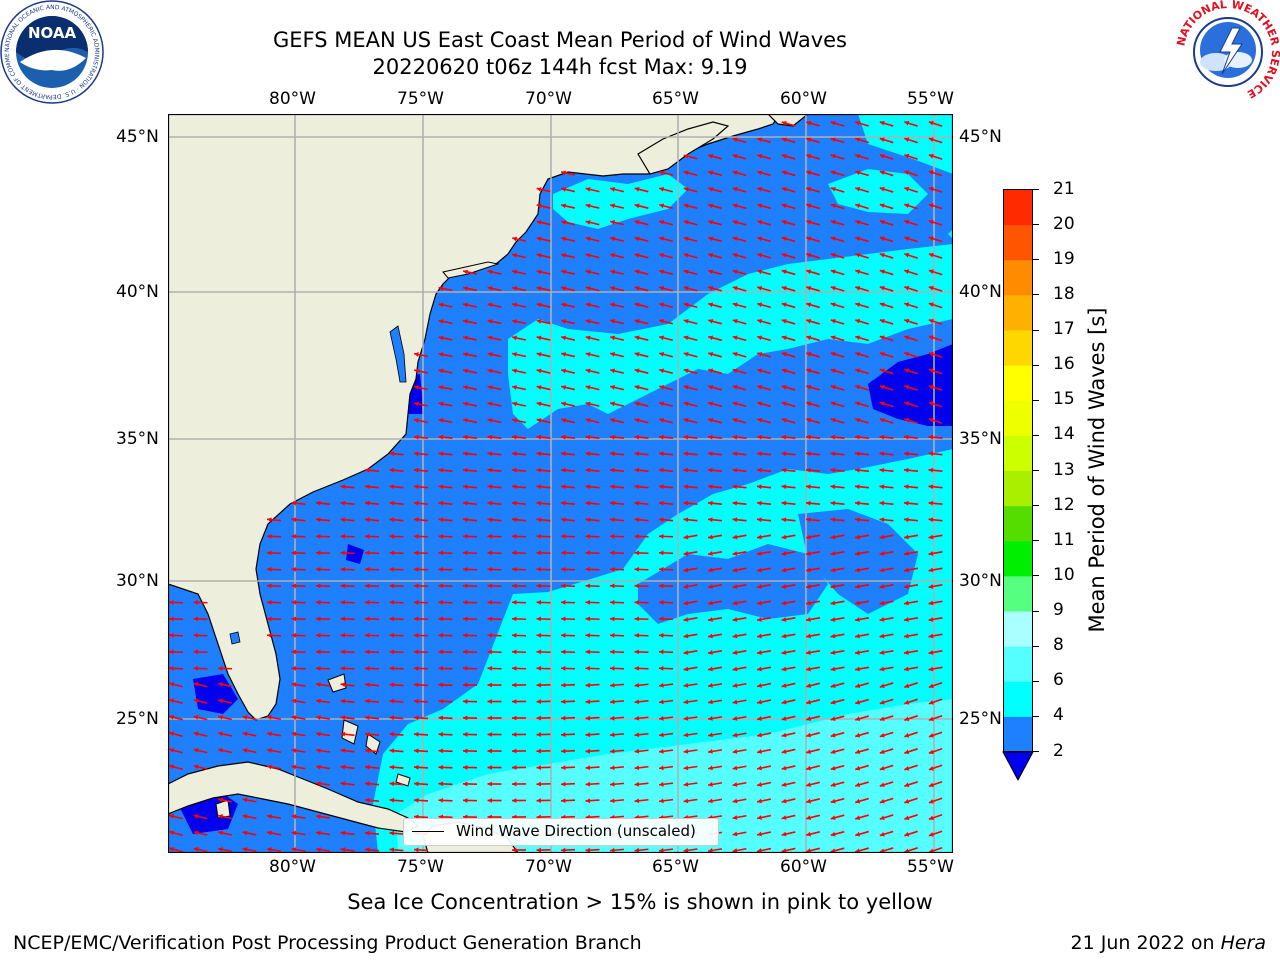 The image size is (1280, 960). I want to click on colorbar-tick-label: 6, so click(1058, 680).